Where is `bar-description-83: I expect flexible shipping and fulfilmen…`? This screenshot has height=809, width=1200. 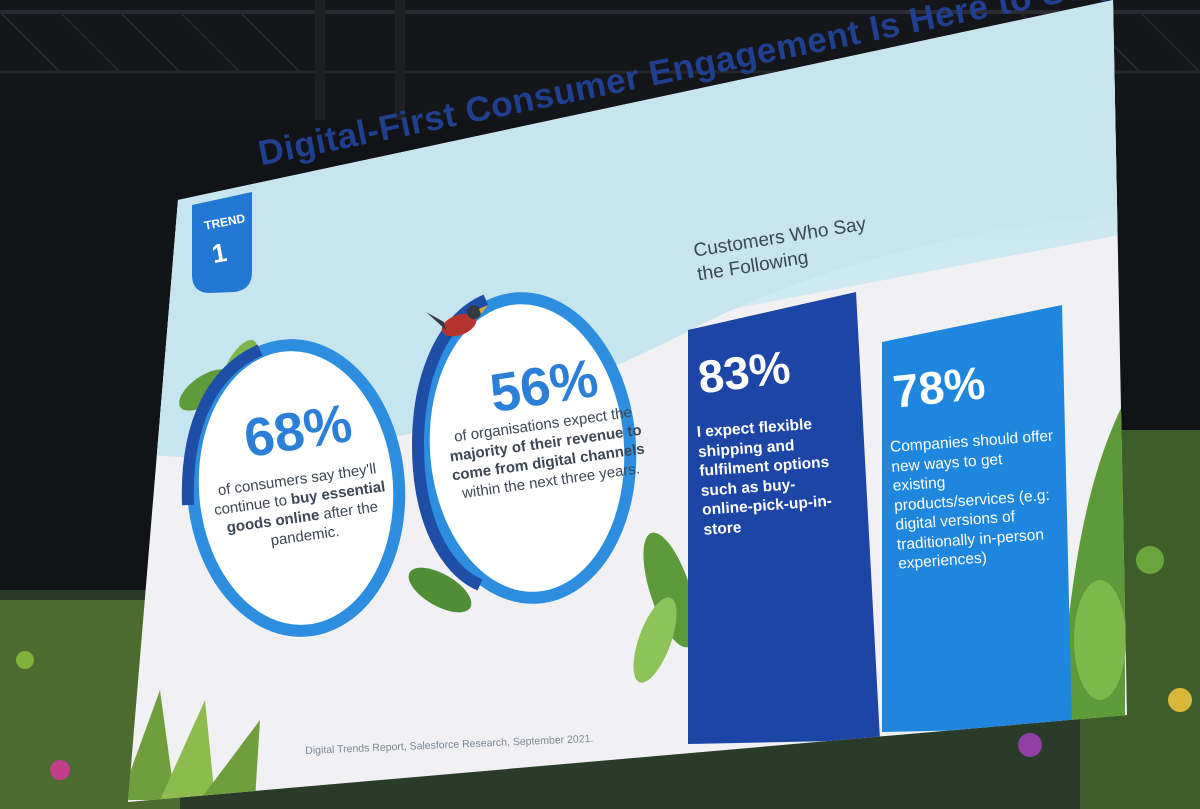 bar-description-83: I expect flexible shipping and fulfilmen… is located at coordinates (764, 477).